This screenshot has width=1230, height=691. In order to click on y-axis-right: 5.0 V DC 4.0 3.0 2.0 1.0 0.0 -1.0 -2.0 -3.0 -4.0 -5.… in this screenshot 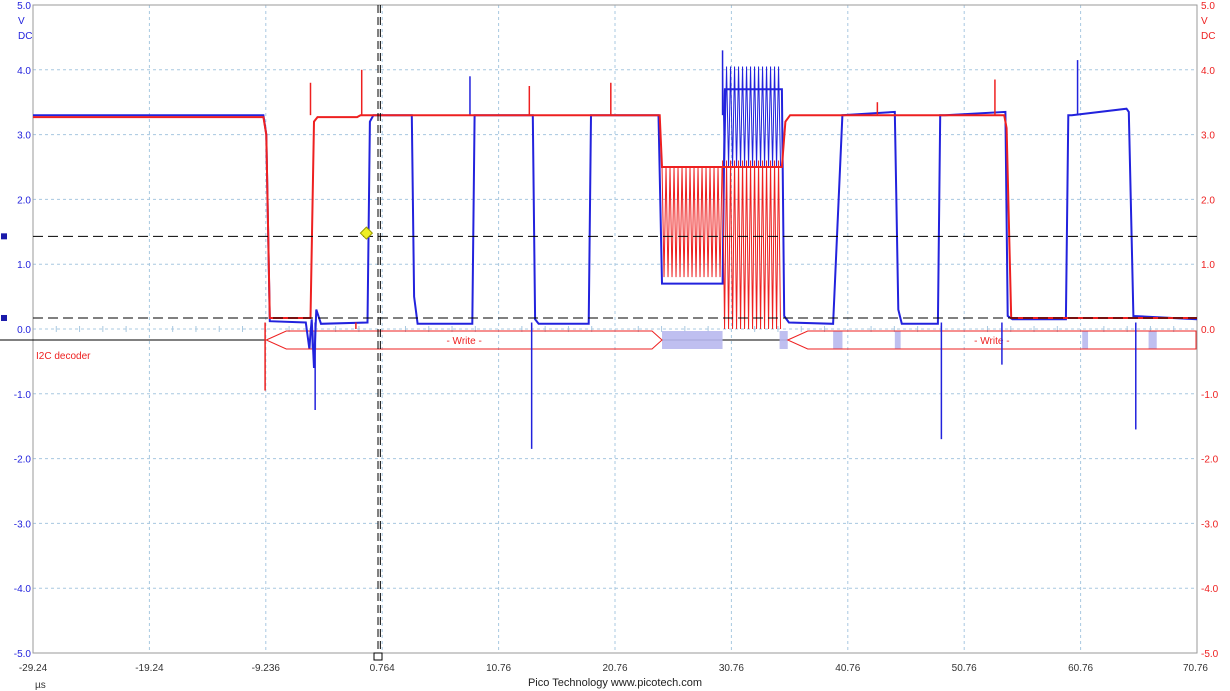, I will do `click(1210, 330)`.